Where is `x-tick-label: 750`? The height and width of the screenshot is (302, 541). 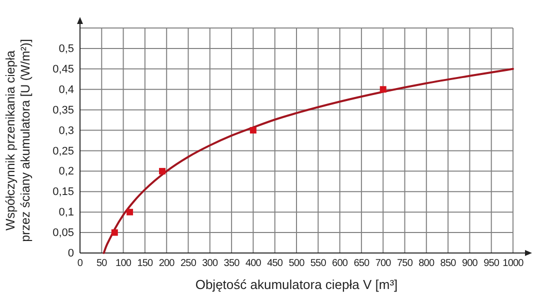 x-tick-label: 750 is located at coordinates (405, 264).